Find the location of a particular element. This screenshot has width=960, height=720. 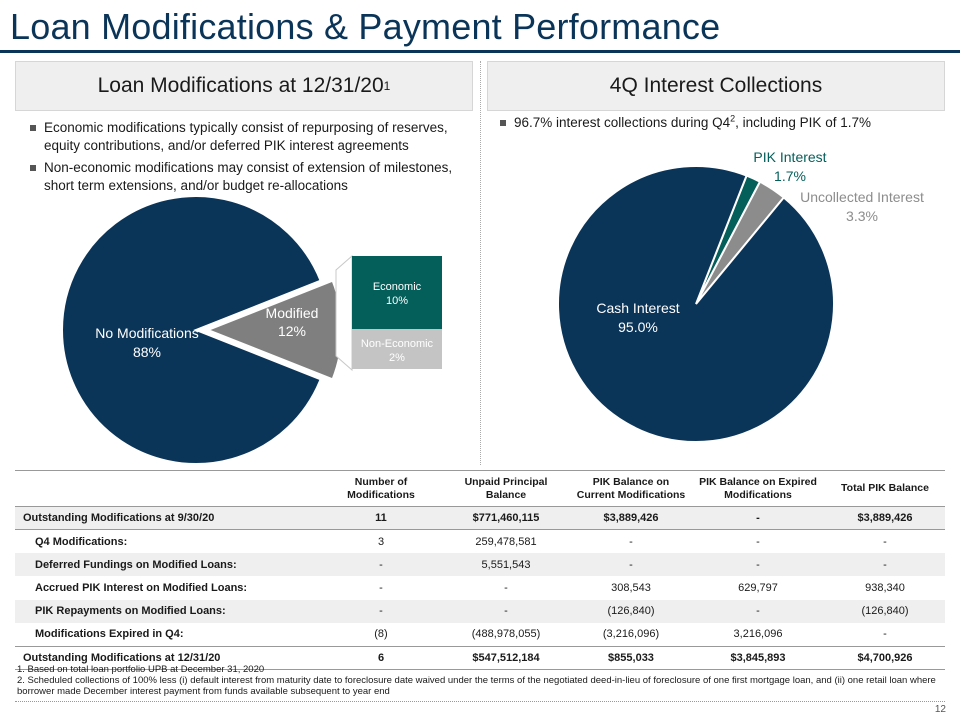

uncollected-interest-label: Uncollected Interest is located at coordinates (862, 197).